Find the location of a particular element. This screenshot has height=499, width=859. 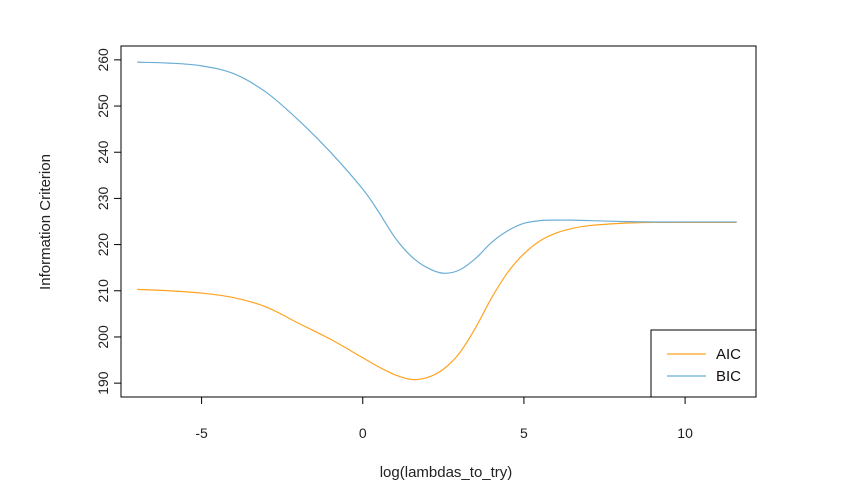

x-tick-label: 5 is located at coordinates (524, 433).